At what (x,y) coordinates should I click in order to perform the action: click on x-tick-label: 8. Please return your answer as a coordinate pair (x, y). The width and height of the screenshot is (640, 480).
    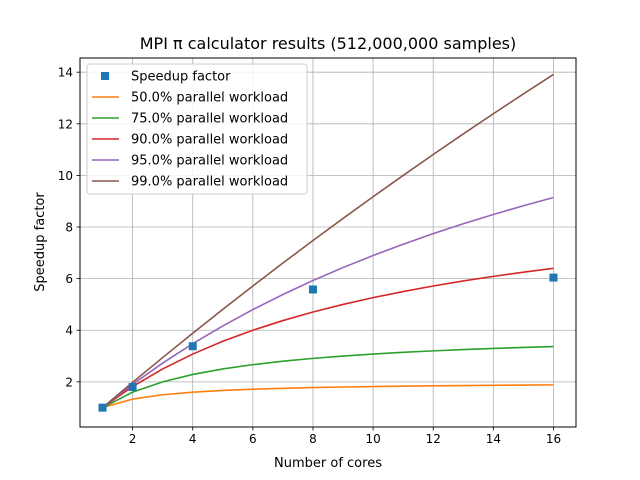
    Looking at the image, I should click on (313, 439).